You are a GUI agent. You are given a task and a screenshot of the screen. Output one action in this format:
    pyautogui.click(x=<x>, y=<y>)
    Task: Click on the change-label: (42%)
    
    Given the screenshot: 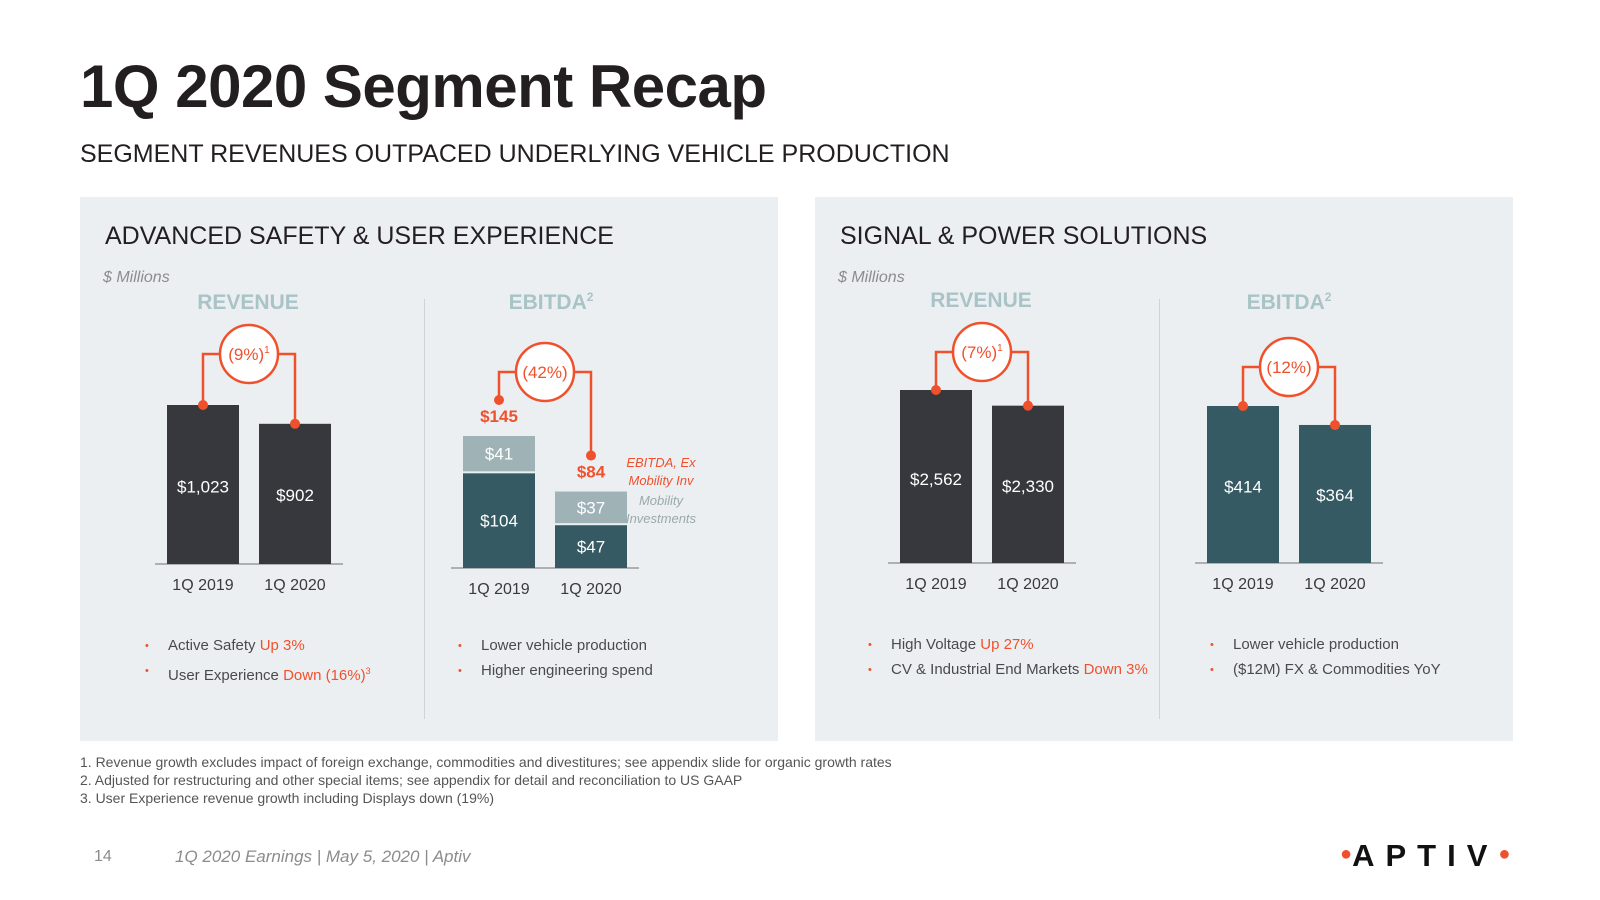 What is the action you would take?
    pyautogui.click(x=544, y=372)
    